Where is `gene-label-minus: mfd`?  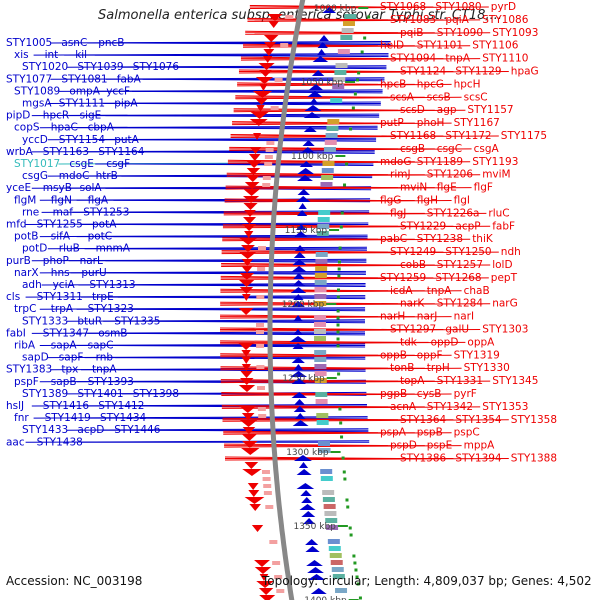
gene-label-minus: mfd is located at coordinates (16, 225).